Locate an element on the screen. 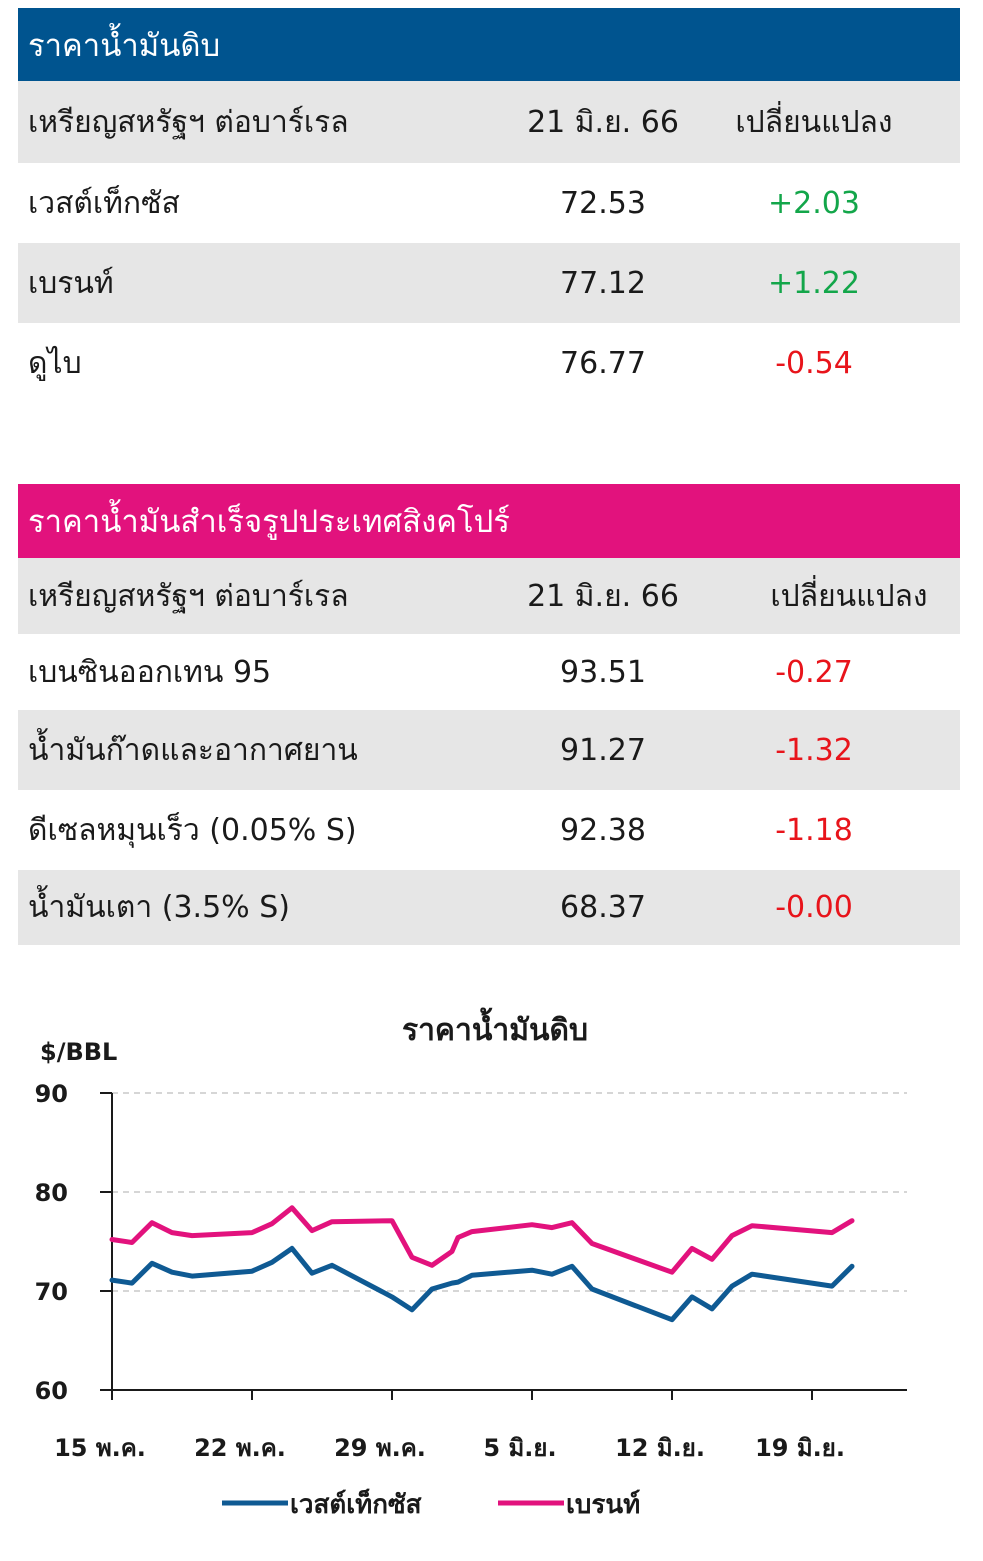 Image resolution: width=983 pixels, height=1561 pixels. row-change: -0.54 is located at coordinates (814, 363).